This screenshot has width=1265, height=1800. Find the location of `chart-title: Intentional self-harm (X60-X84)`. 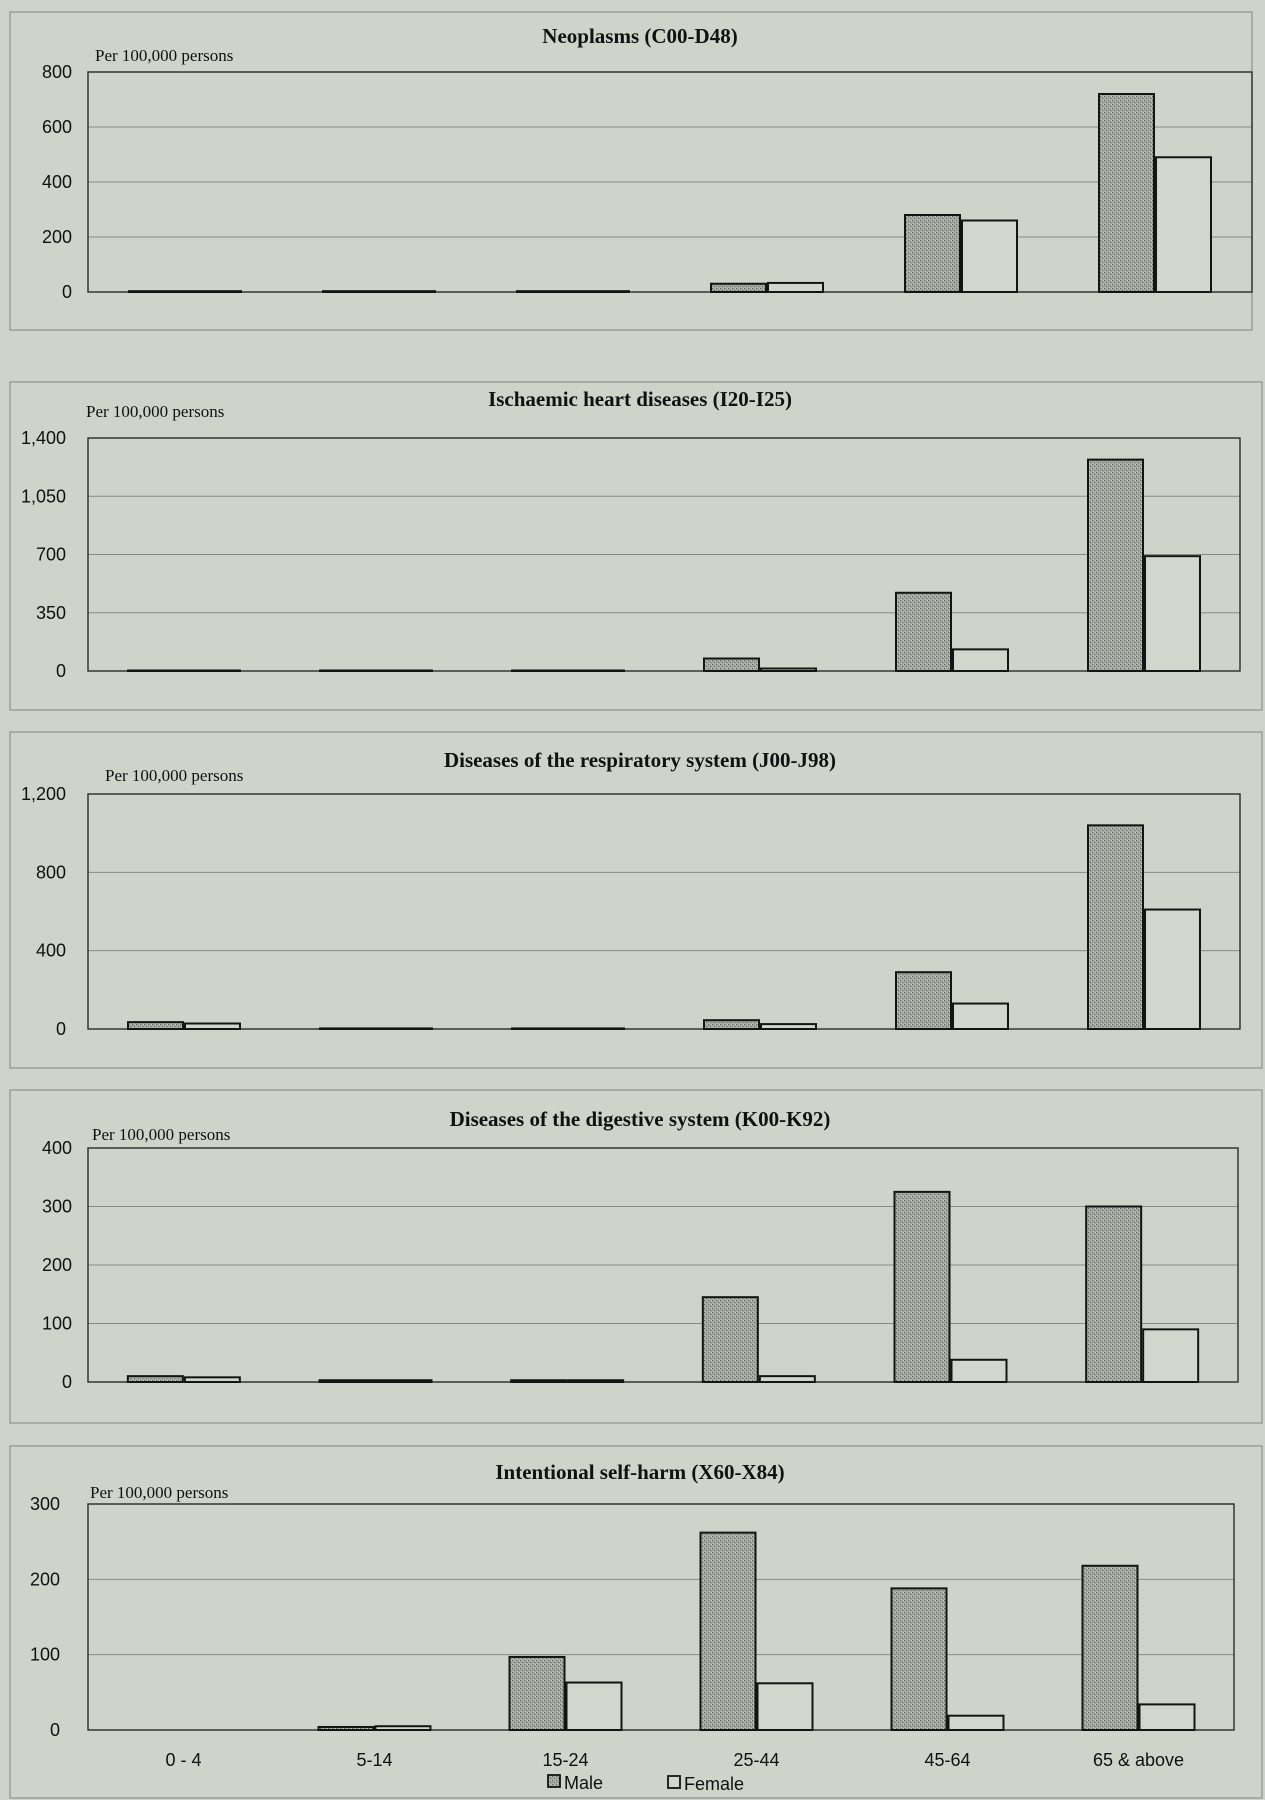

chart-title: Intentional self-harm (X60-X84) is located at coordinates (639, 1472).